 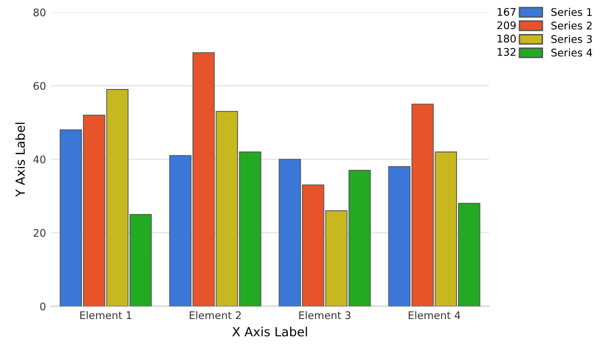 I want to click on text: 167, so click(x=507, y=12).